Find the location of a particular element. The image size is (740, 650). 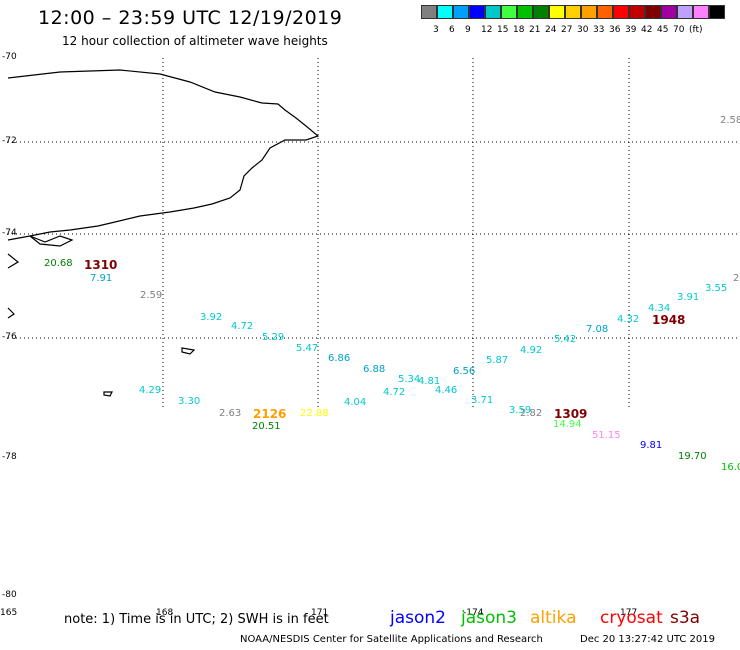

latitude-label: -80 is located at coordinates (9, 595).